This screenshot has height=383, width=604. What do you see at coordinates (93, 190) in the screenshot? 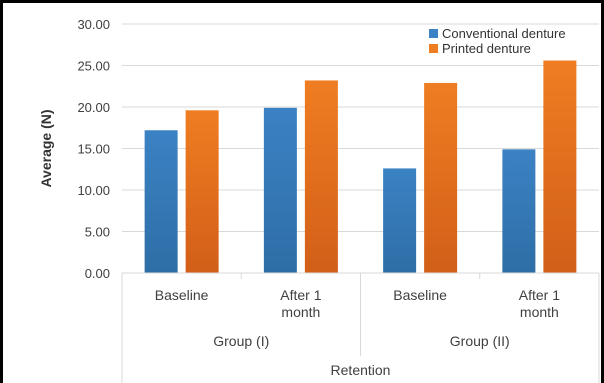
I see `y-tick-label: 10.00` at bounding box center [93, 190].